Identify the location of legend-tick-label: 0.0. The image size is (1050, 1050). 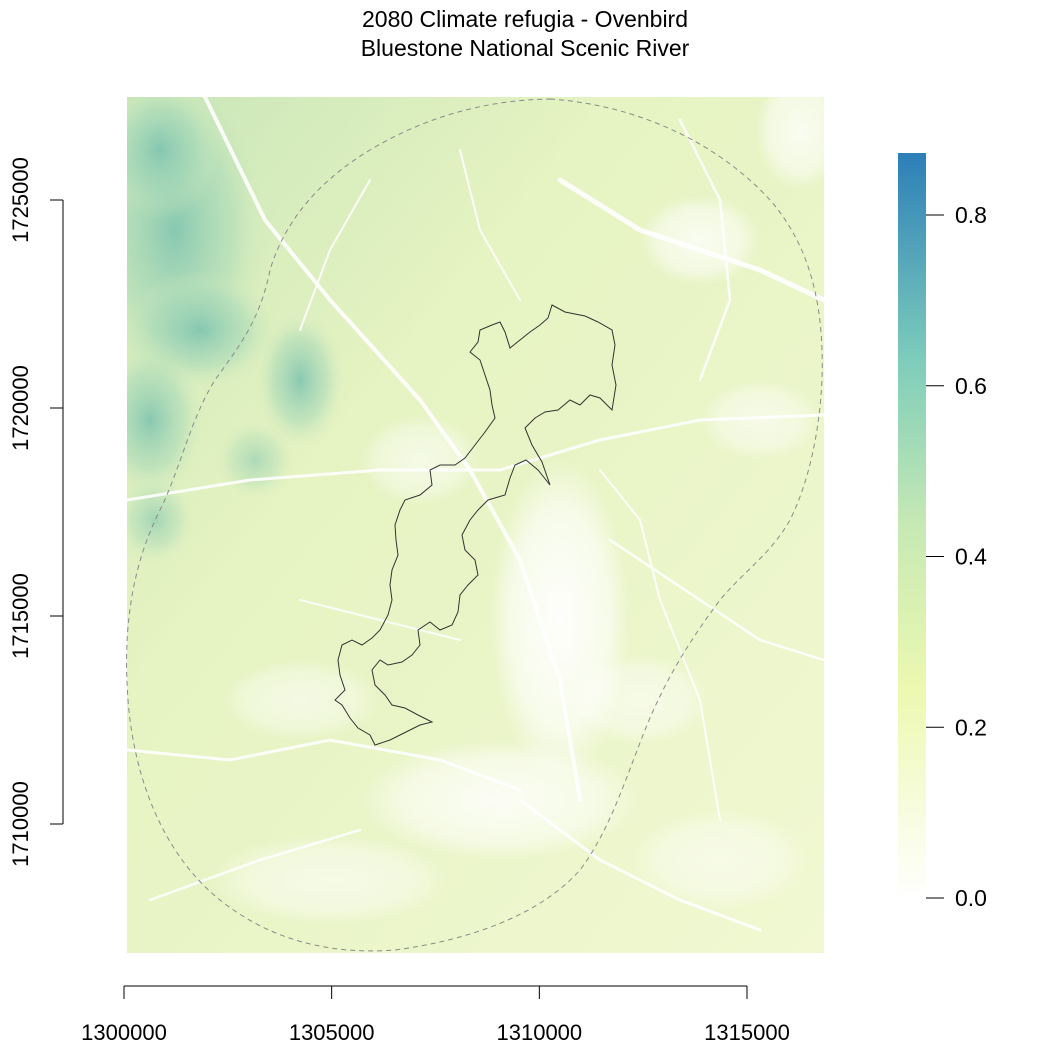
(971, 898).